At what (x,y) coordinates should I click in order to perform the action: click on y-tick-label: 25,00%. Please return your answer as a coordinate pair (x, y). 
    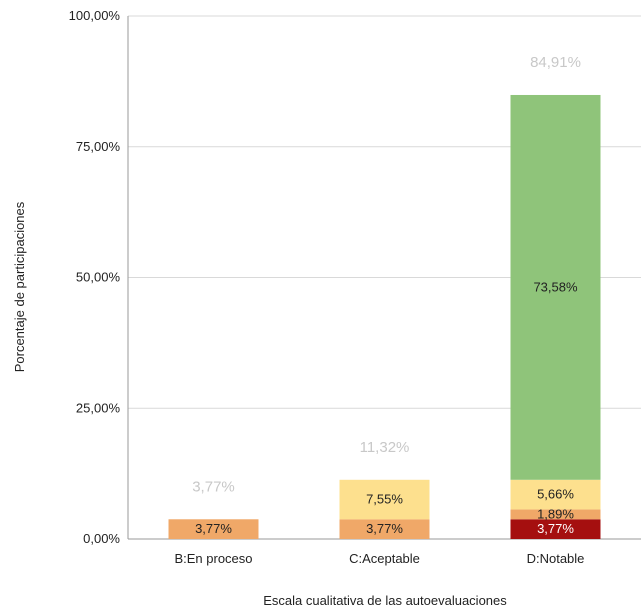
    Looking at the image, I should click on (98, 407).